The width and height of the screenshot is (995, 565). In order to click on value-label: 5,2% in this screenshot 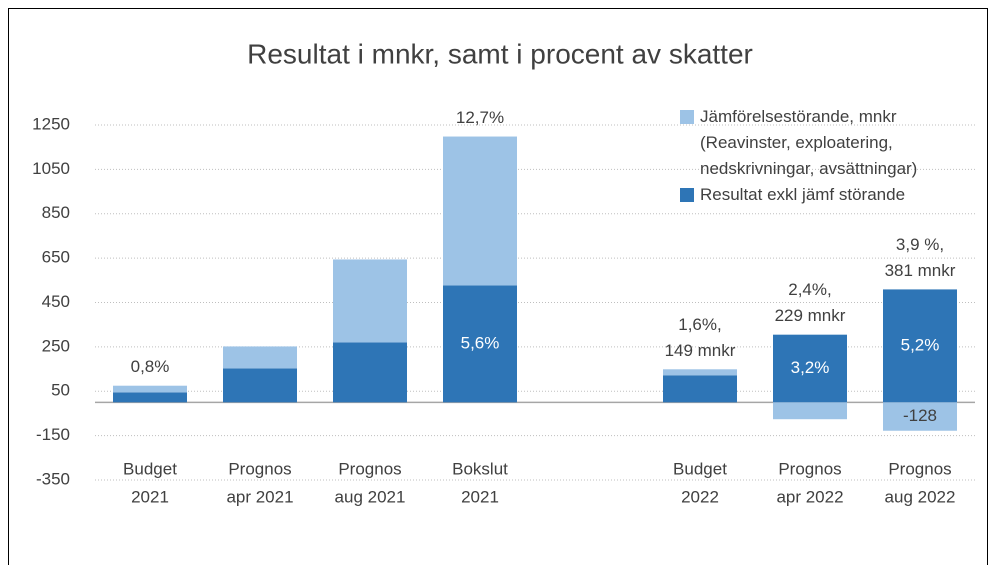, I will do `click(920, 344)`.